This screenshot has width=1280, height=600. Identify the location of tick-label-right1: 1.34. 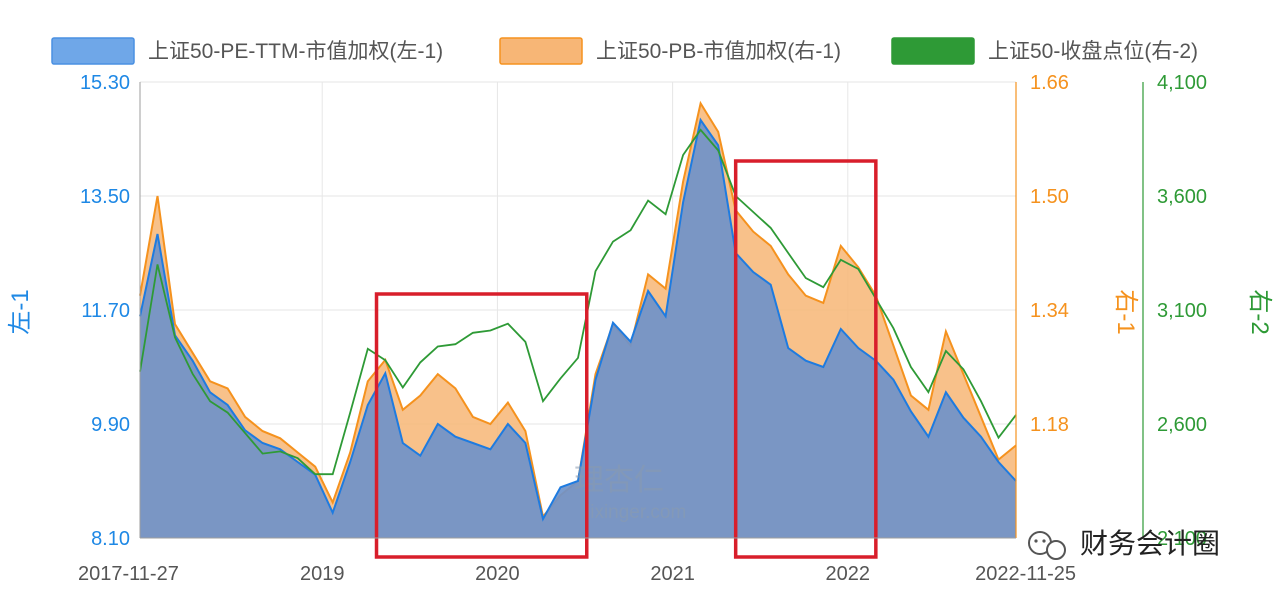
(1049, 311).